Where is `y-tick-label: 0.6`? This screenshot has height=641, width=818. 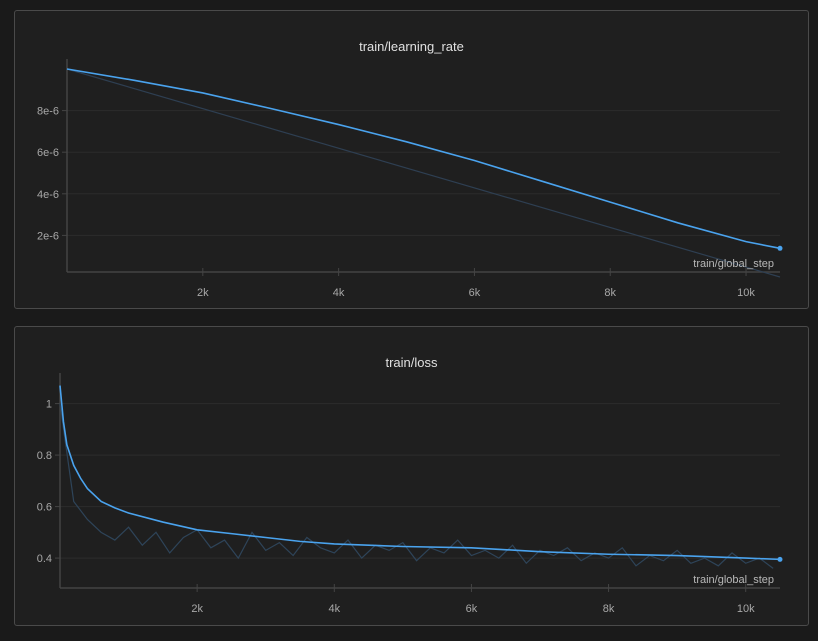
y-tick-label: 0.6 is located at coordinates (44, 508).